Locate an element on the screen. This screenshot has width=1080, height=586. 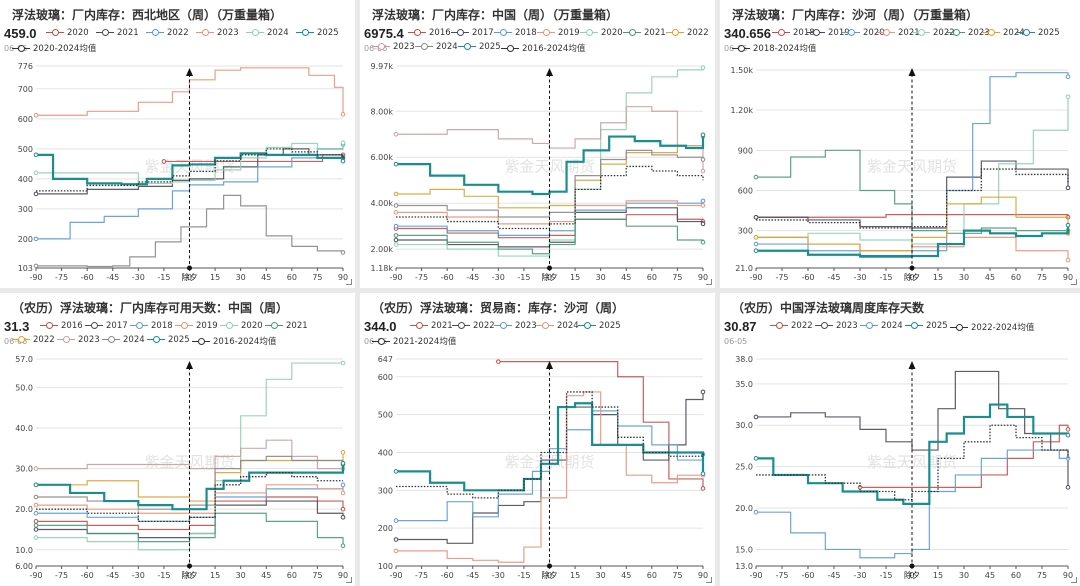
x-tick-label: 0 is located at coordinates (189, 277).